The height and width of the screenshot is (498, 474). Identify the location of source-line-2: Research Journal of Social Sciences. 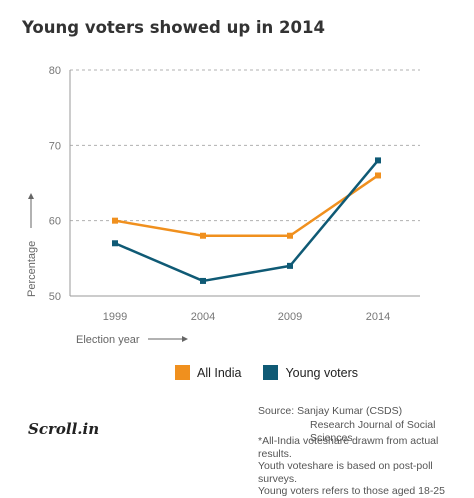
(373, 431).